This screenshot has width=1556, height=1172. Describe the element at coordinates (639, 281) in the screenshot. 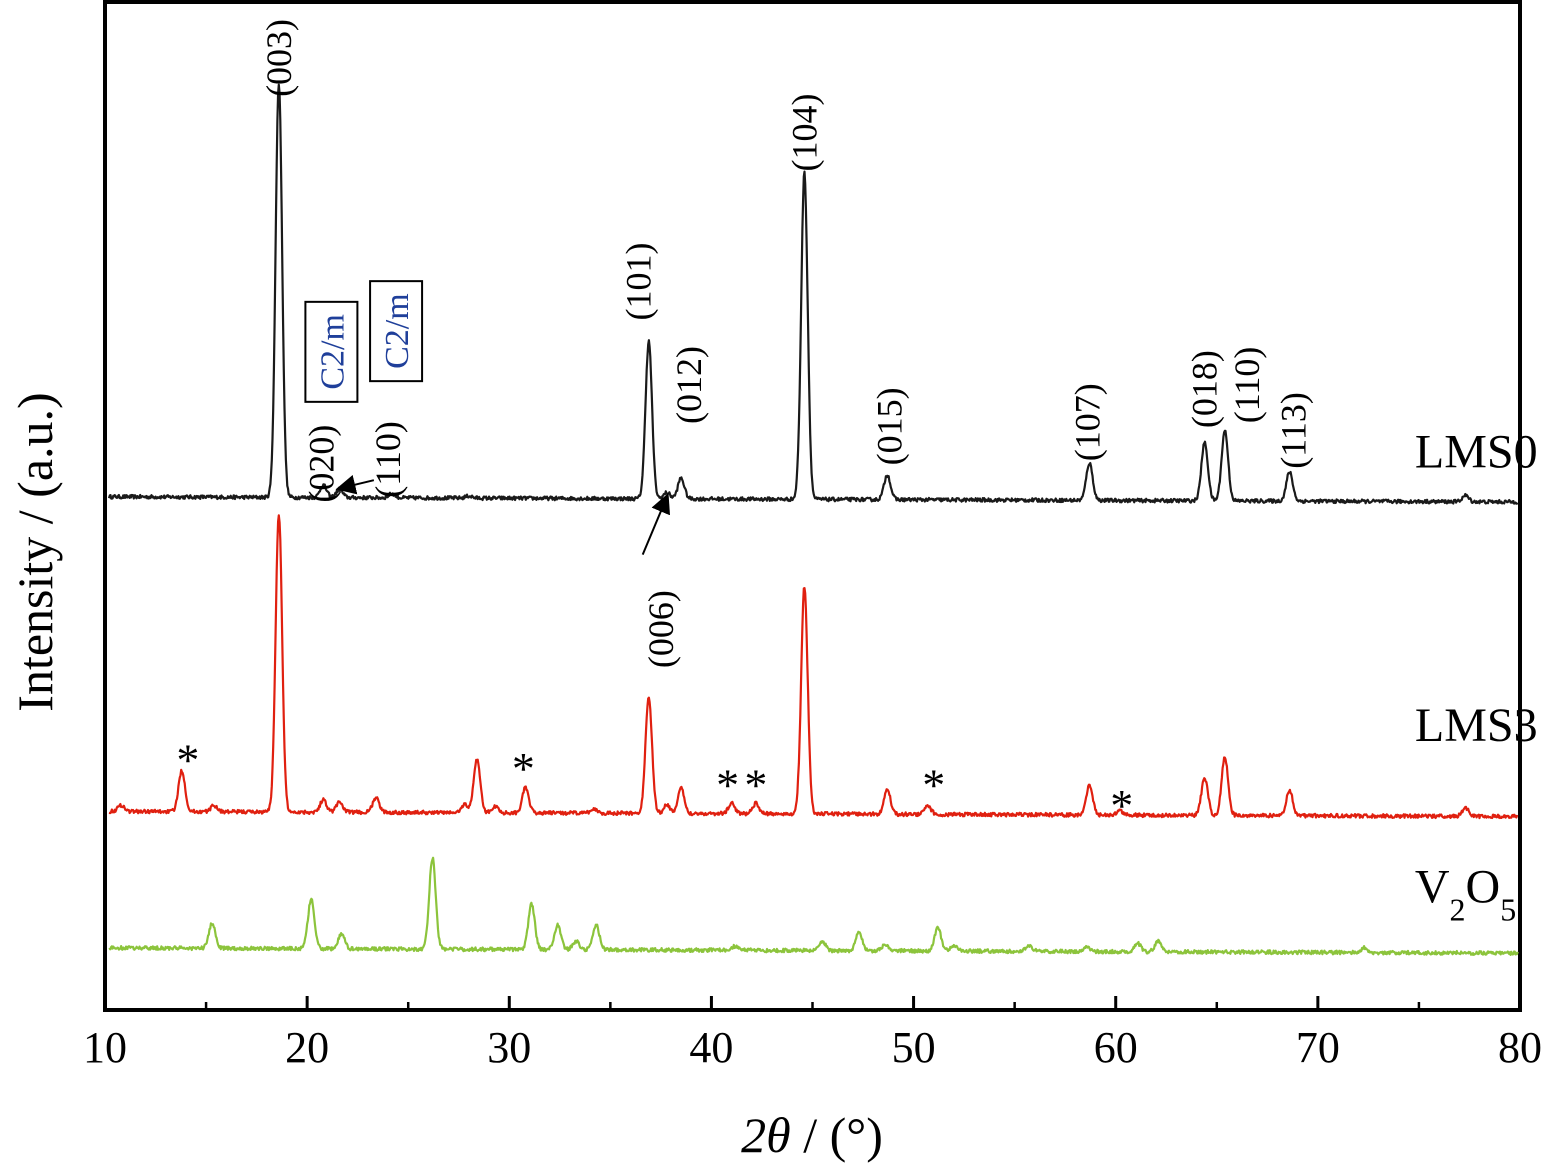

I see `peak-label: (101)` at that location.